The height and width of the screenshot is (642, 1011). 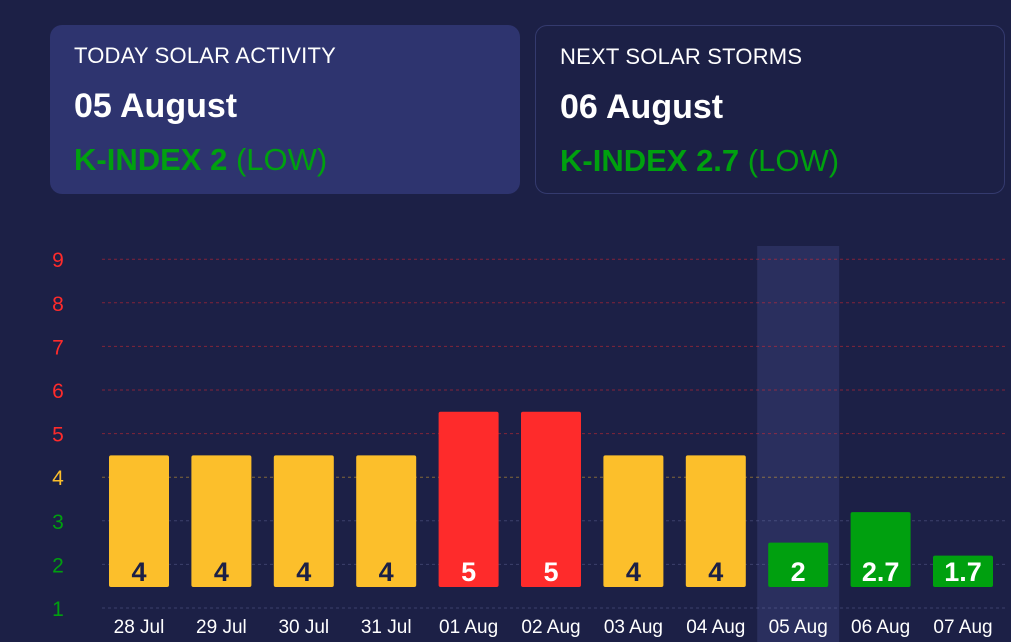 What do you see at coordinates (633, 627) in the screenshot?
I see `x-tick-label: 03 Aug` at bounding box center [633, 627].